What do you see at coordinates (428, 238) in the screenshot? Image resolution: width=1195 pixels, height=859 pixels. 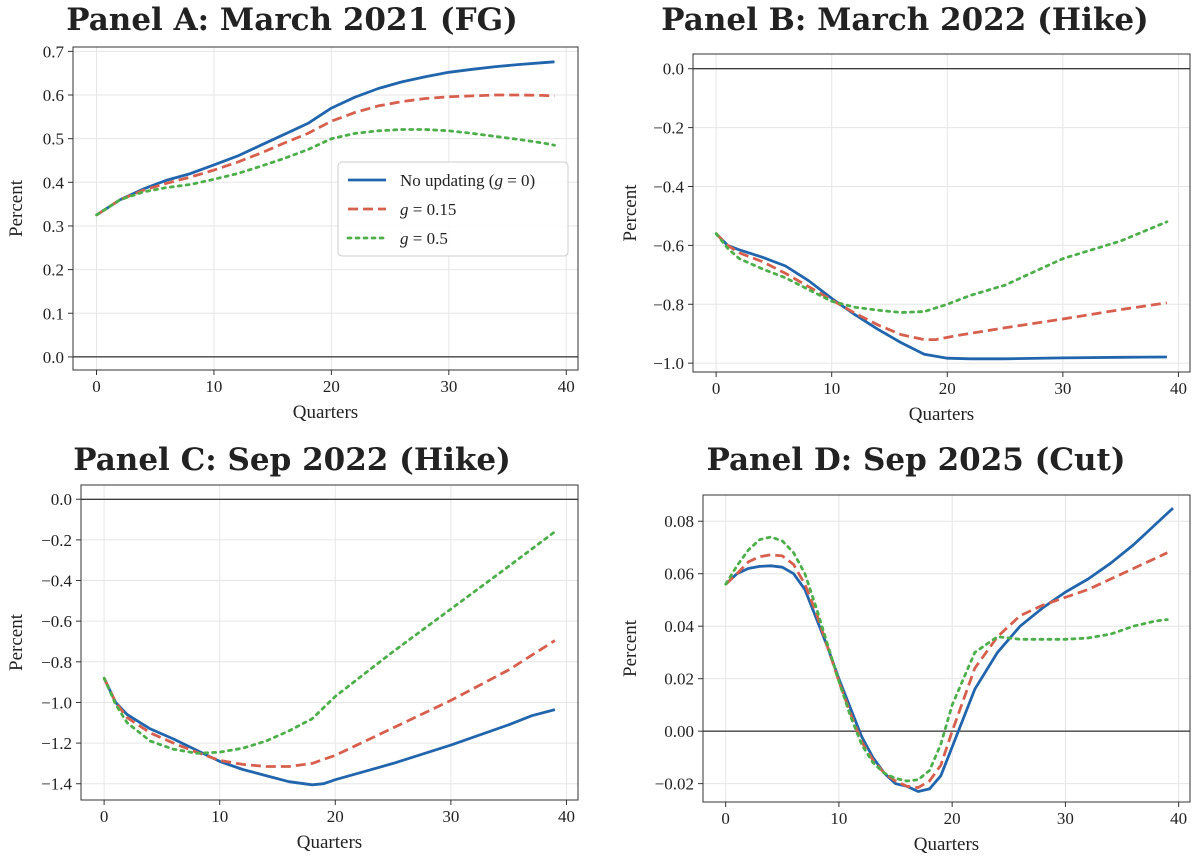 I see `legend-label-suffix: = 0.5` at bounding box center [428, 238].